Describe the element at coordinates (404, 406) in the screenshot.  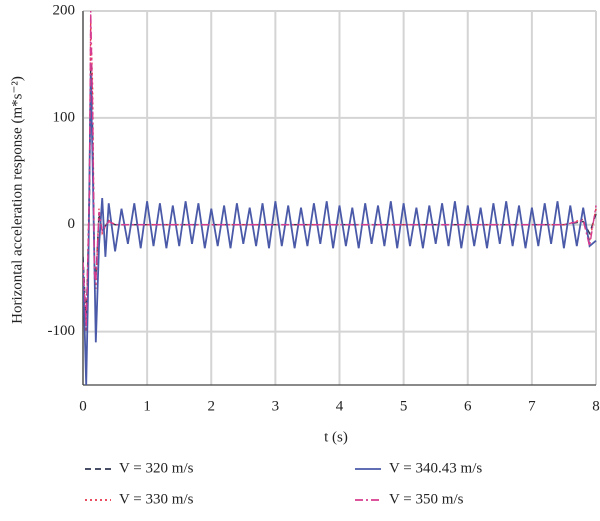
I see `x-tick-label: 5` at that location.